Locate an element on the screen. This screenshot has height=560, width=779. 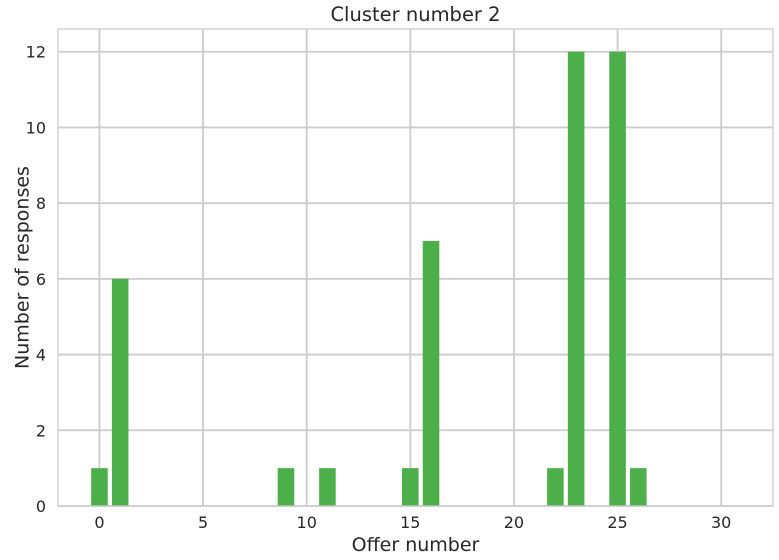
y-tick-labels: 0 2 4 6 8 10 12 is located at coordinates (36, 279).